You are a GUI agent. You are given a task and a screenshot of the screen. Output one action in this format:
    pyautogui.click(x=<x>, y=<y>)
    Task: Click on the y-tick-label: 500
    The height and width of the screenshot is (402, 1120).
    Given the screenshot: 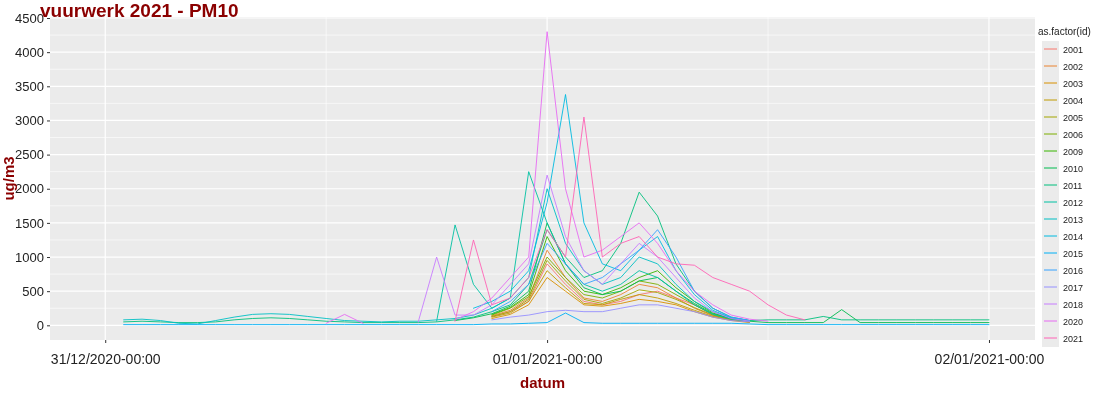 What is the action you would take?
    pyautogui.click(x=33, y=291)
    